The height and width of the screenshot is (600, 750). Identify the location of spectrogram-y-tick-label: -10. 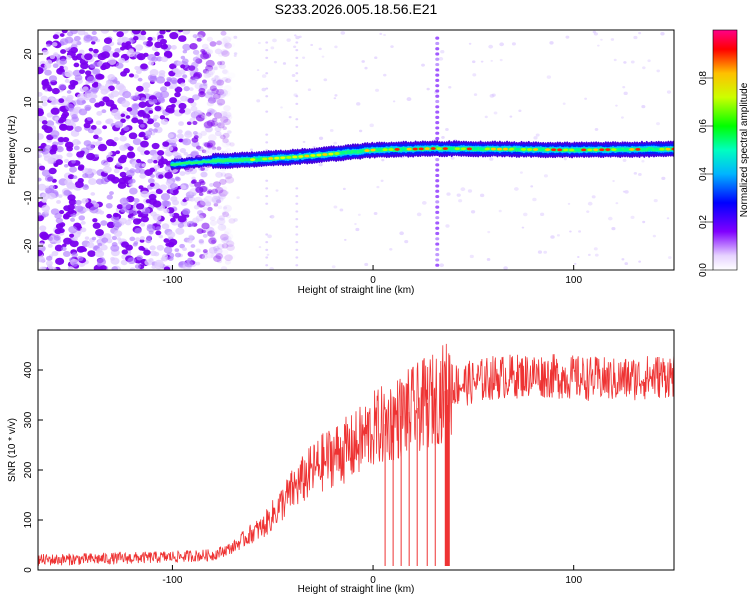
(28, 197).